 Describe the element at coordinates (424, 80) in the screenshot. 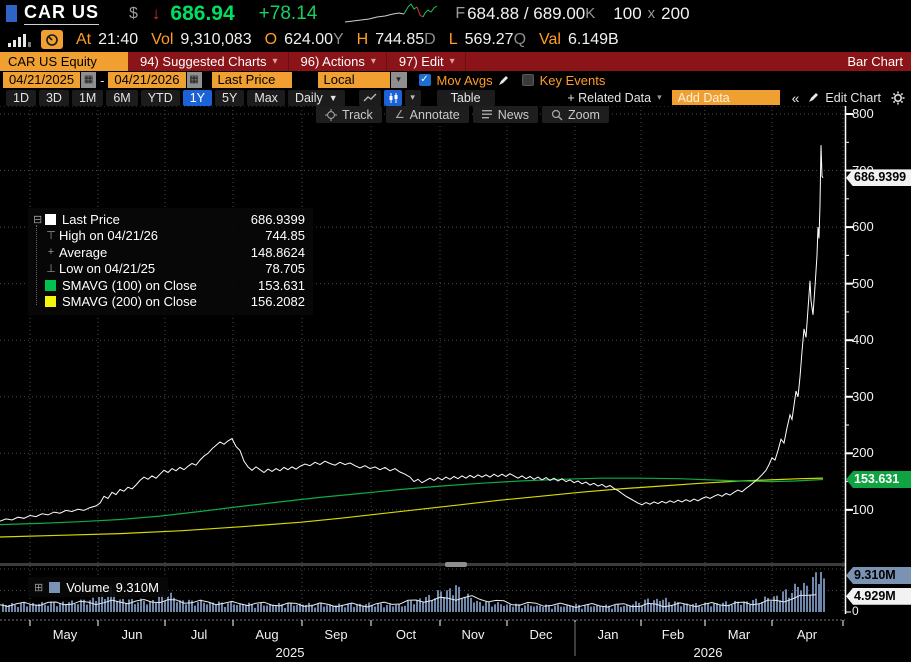

I see `mov-avgs-checkbox: ✓` at that location.